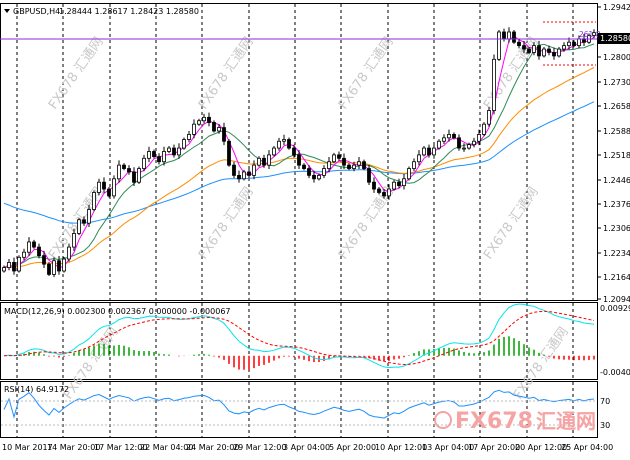  Describe the element at coordinates (494, 421) in the screenshot. I see `logo-text: FX678` at that location.